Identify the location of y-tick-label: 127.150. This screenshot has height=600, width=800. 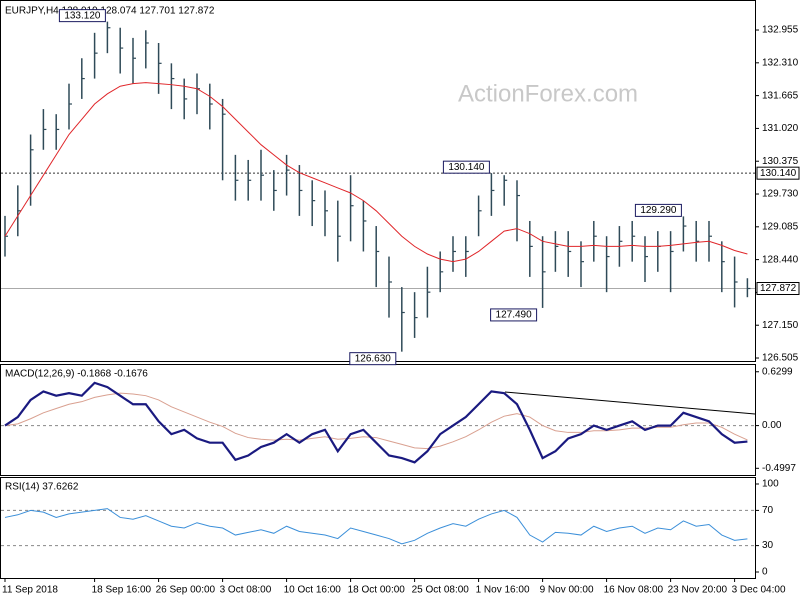
(780, 325).